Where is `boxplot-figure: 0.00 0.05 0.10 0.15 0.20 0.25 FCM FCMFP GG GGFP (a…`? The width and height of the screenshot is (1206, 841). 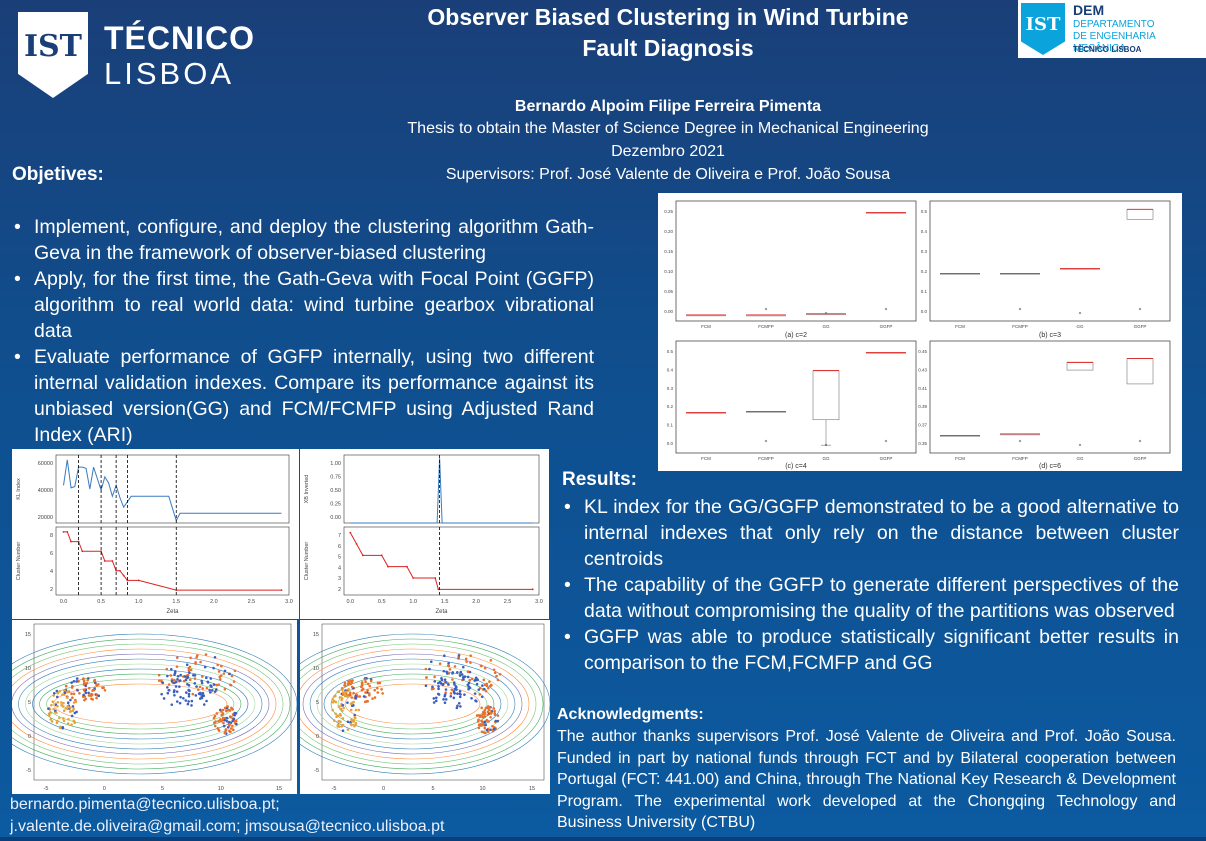 boxplot-figure: 0.00 0.05 0.10 0.15 0.20 0.25 FCM FCMFP GG GGFP (a… is located at coordinates (920, 332).